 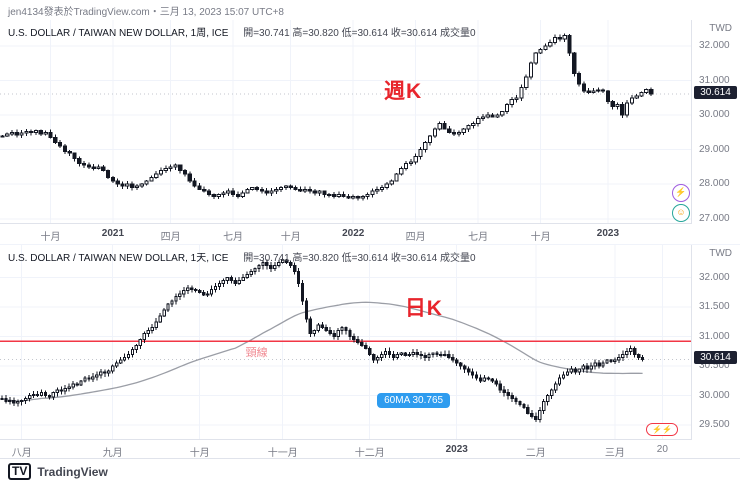 I want to click on time-tick-label: 三月, so click(x=614, y=453).